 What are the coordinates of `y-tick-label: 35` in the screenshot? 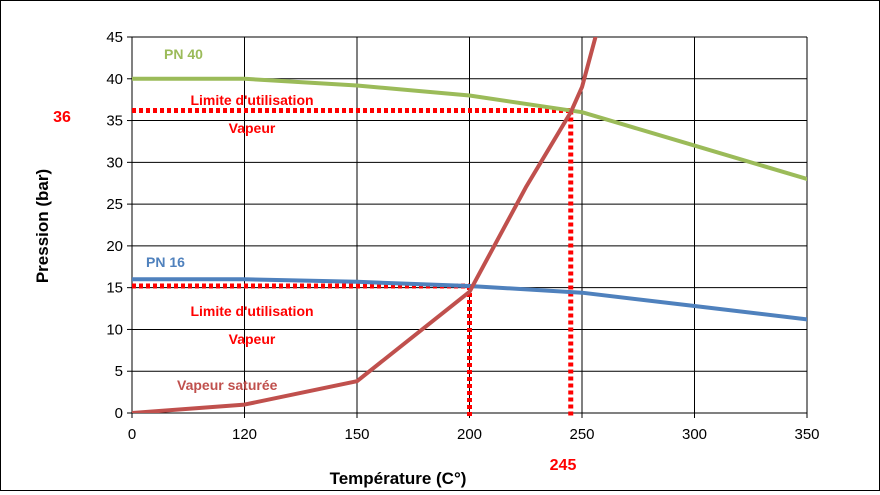 It's located at (114, 121).